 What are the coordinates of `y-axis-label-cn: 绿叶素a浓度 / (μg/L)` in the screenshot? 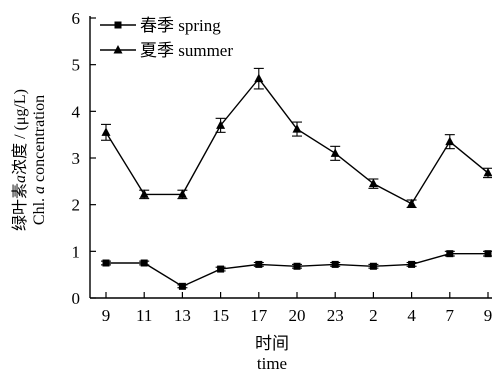 It's located at (20, 160).